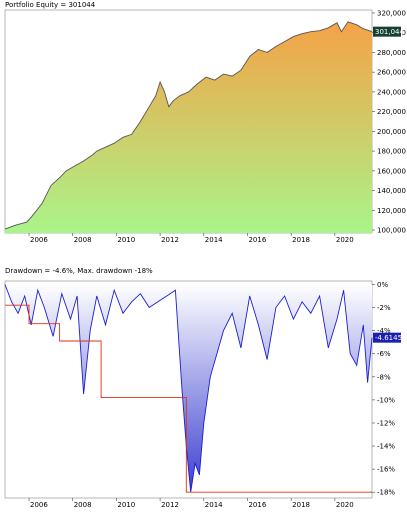 This screenshot has height=513, width=407. Describe the element at coordinates (170, 240) in the screenshot. I see `equity-x-tick-label: 2012` at that location.